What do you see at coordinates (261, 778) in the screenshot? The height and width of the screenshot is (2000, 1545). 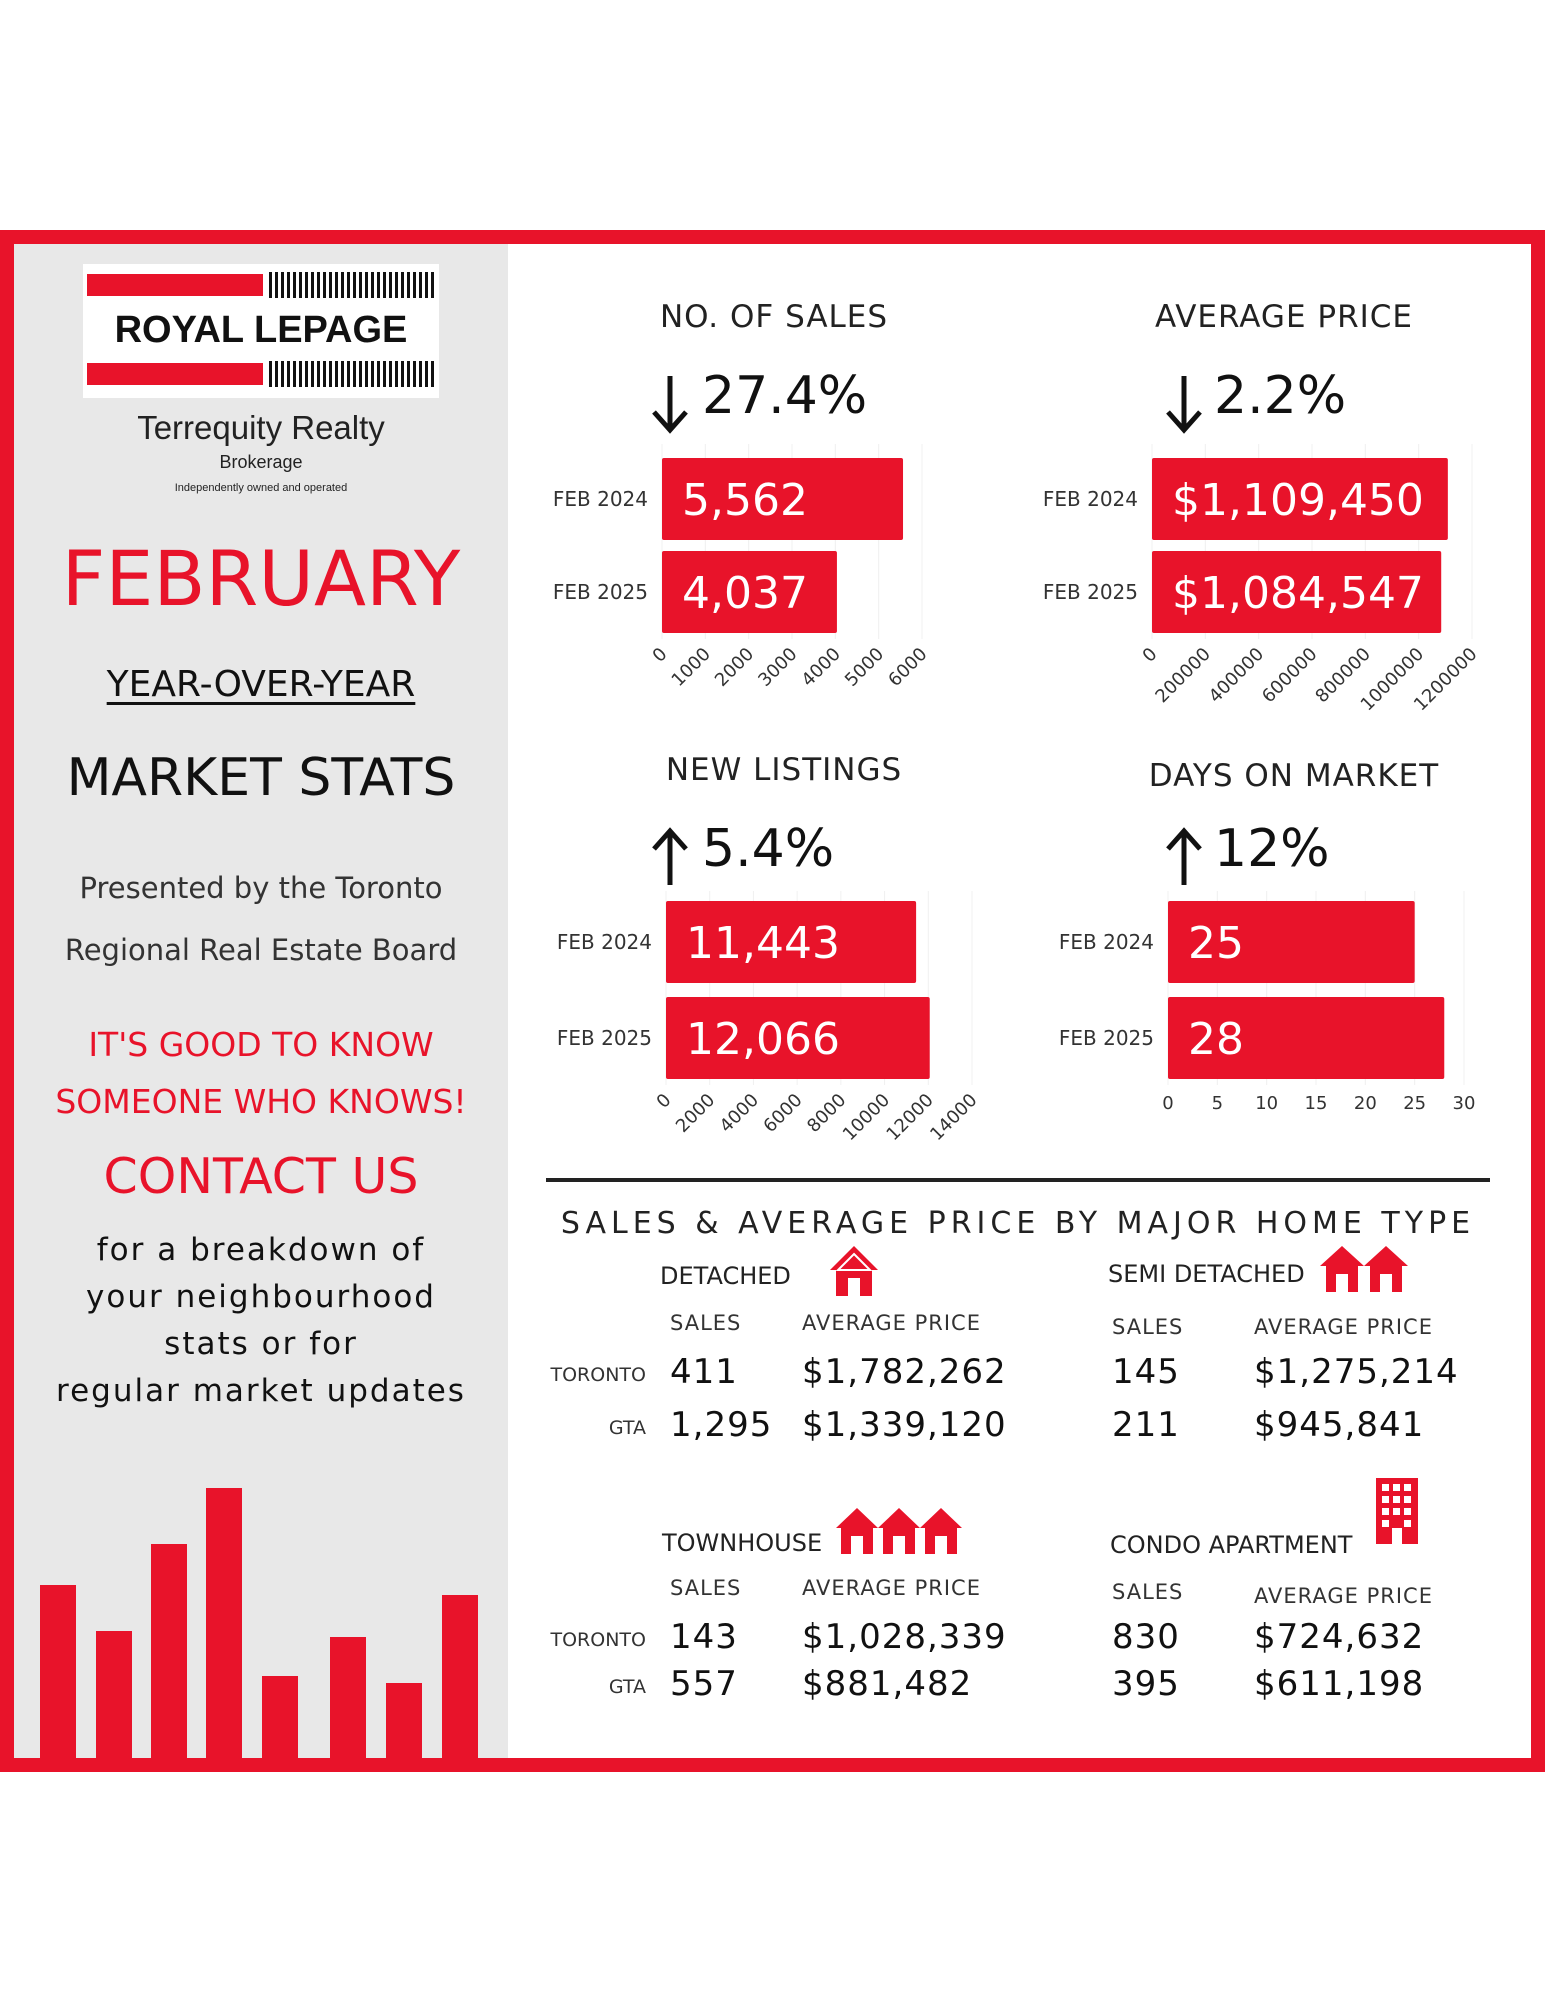 I see `market-stats-heading: MARKET STATS` at bounding box center [261, 778].